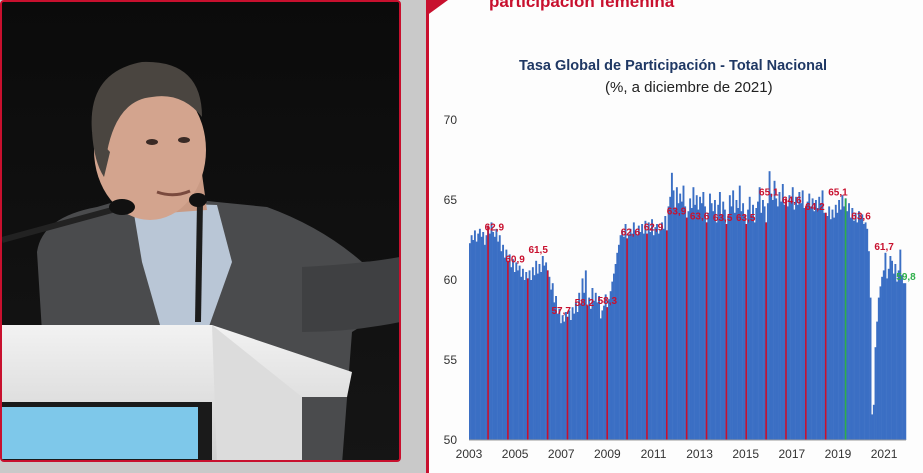 The height and width of the screenshot is (473, 923). Describe the element at coordinates (654, 228) in the screenshot. I see `data-label: 62,9` at that location.